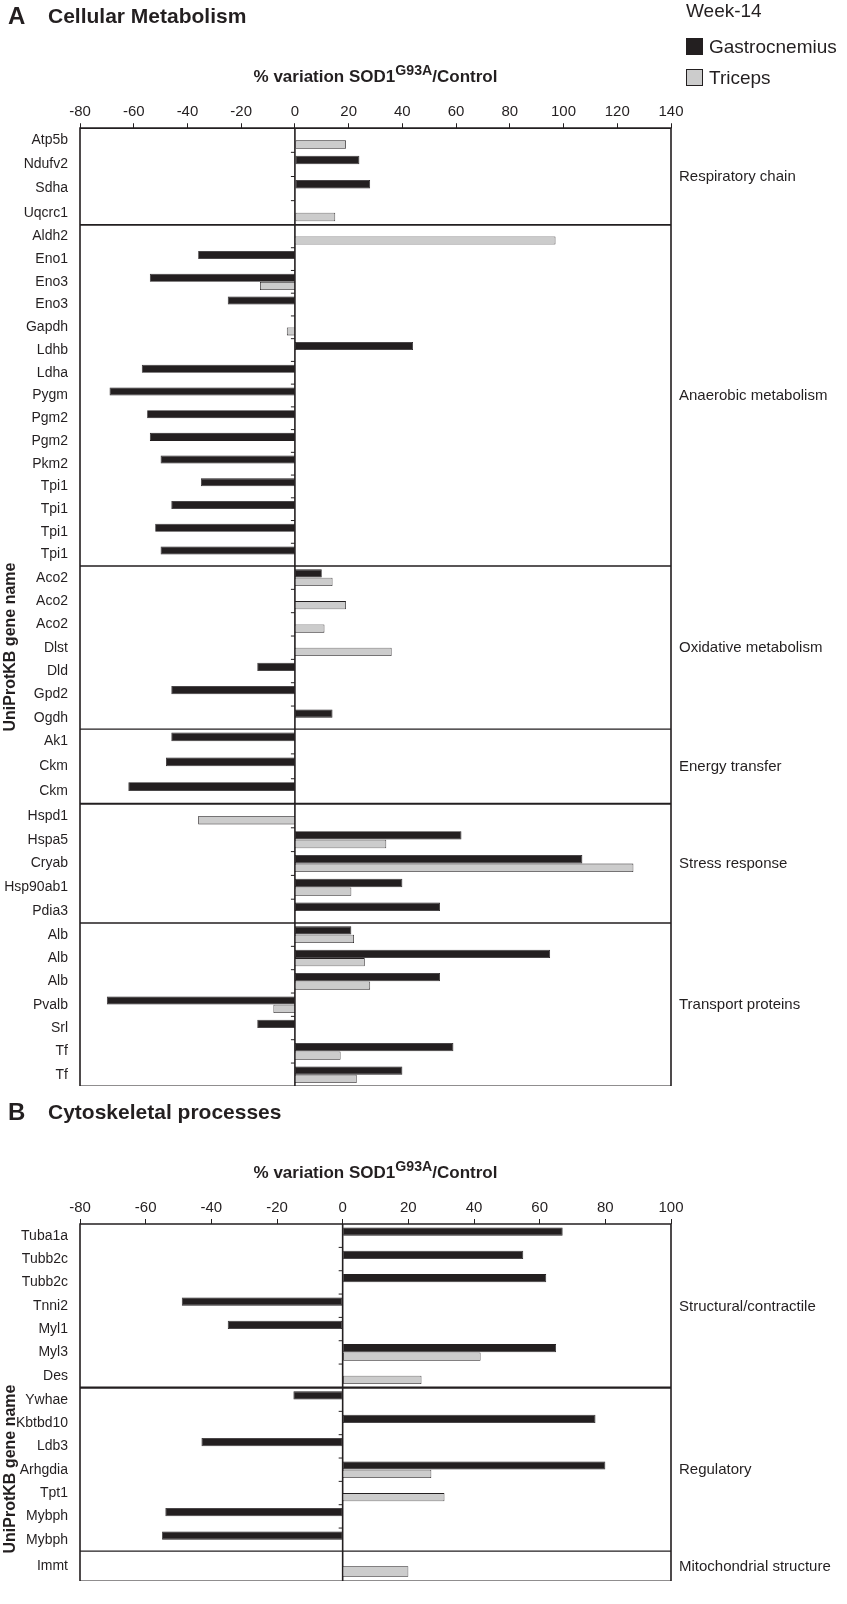 Image resolution: width=847 pixels, height=1604 pixels. Describe the element at coordinates (716, 1469) in the screenshot. I see `text: Regulatory` at that location.